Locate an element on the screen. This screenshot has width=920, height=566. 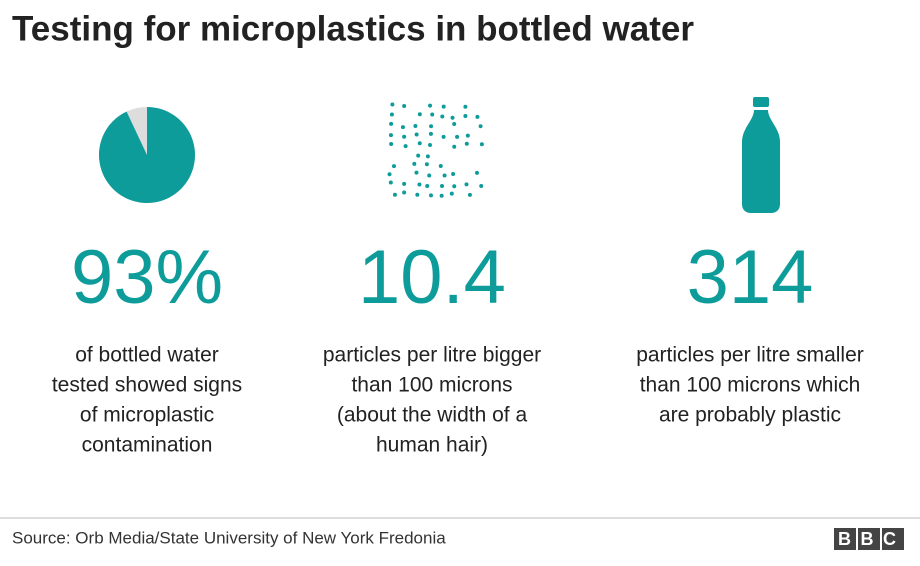
stat-value: 314 is located at coordinates (750, 277).